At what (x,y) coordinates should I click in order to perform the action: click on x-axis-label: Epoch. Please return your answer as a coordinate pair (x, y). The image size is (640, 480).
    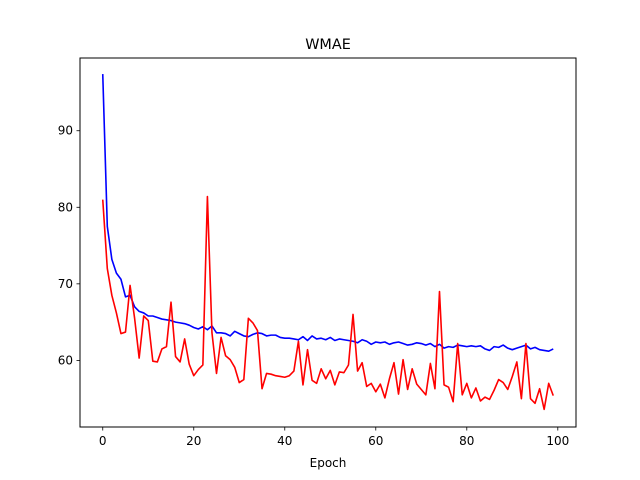
    Looking at the image, I should click on (328, 463).